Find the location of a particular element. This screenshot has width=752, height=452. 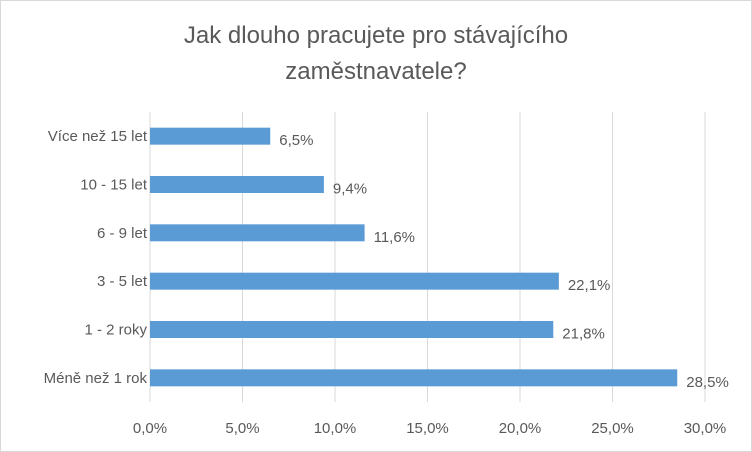

x-tick-label: 15,0% is located at coordinates (427, 428).